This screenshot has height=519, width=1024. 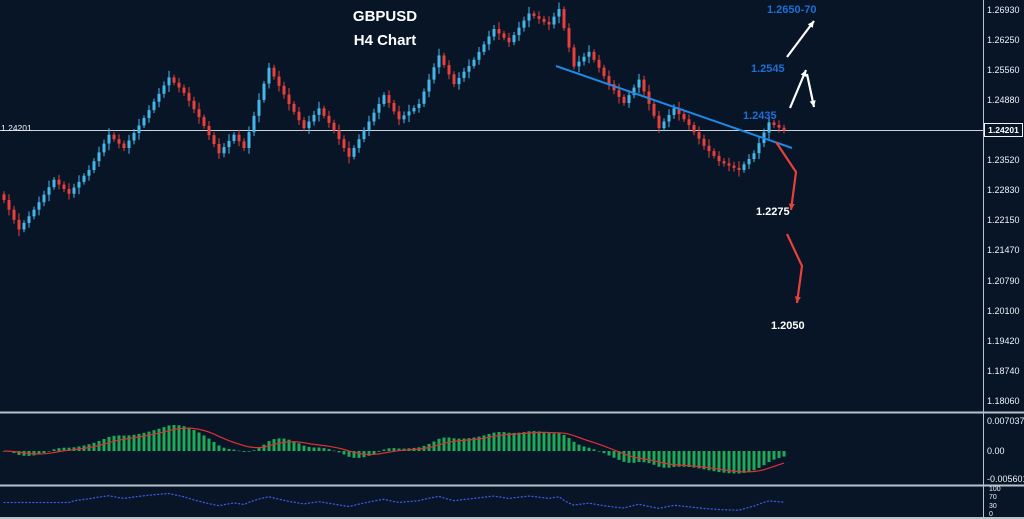 What do you see at coordinates (1003, 130) in the screenshot?
I see `current-price-tag: 1.24201` at bounding box center [1003, 130].